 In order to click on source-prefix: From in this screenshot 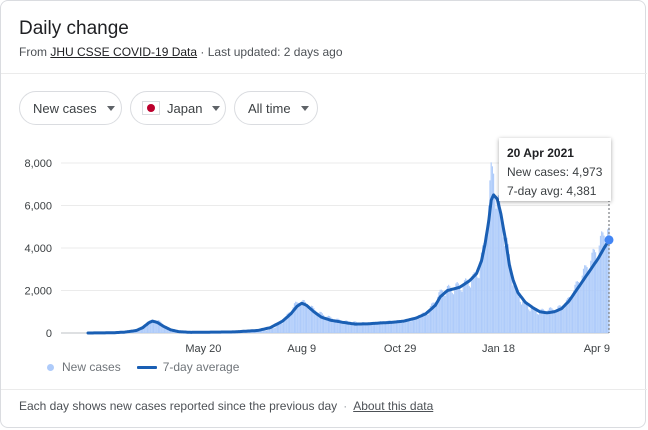, I will do `click(33, 52)`.